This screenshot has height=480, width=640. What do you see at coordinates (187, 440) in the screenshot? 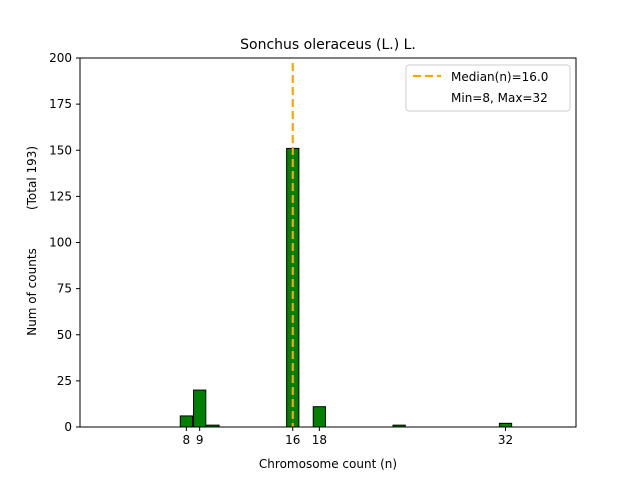
I see `x-tick-label: 8` at bounding box center [187, 440].